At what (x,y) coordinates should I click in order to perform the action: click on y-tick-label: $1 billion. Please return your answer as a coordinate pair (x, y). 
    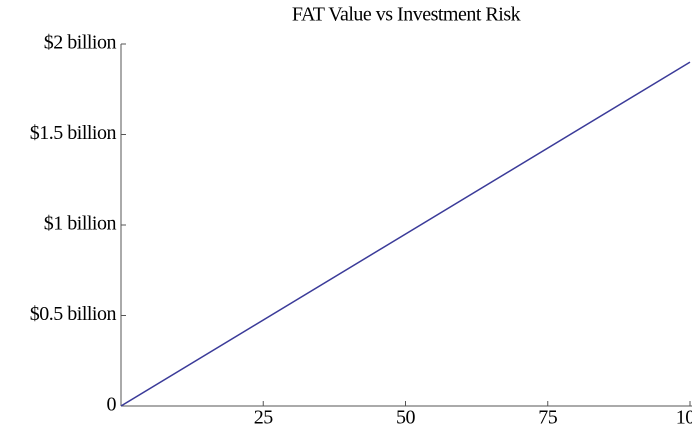
    Looking at the image, I should click on (80, 224).